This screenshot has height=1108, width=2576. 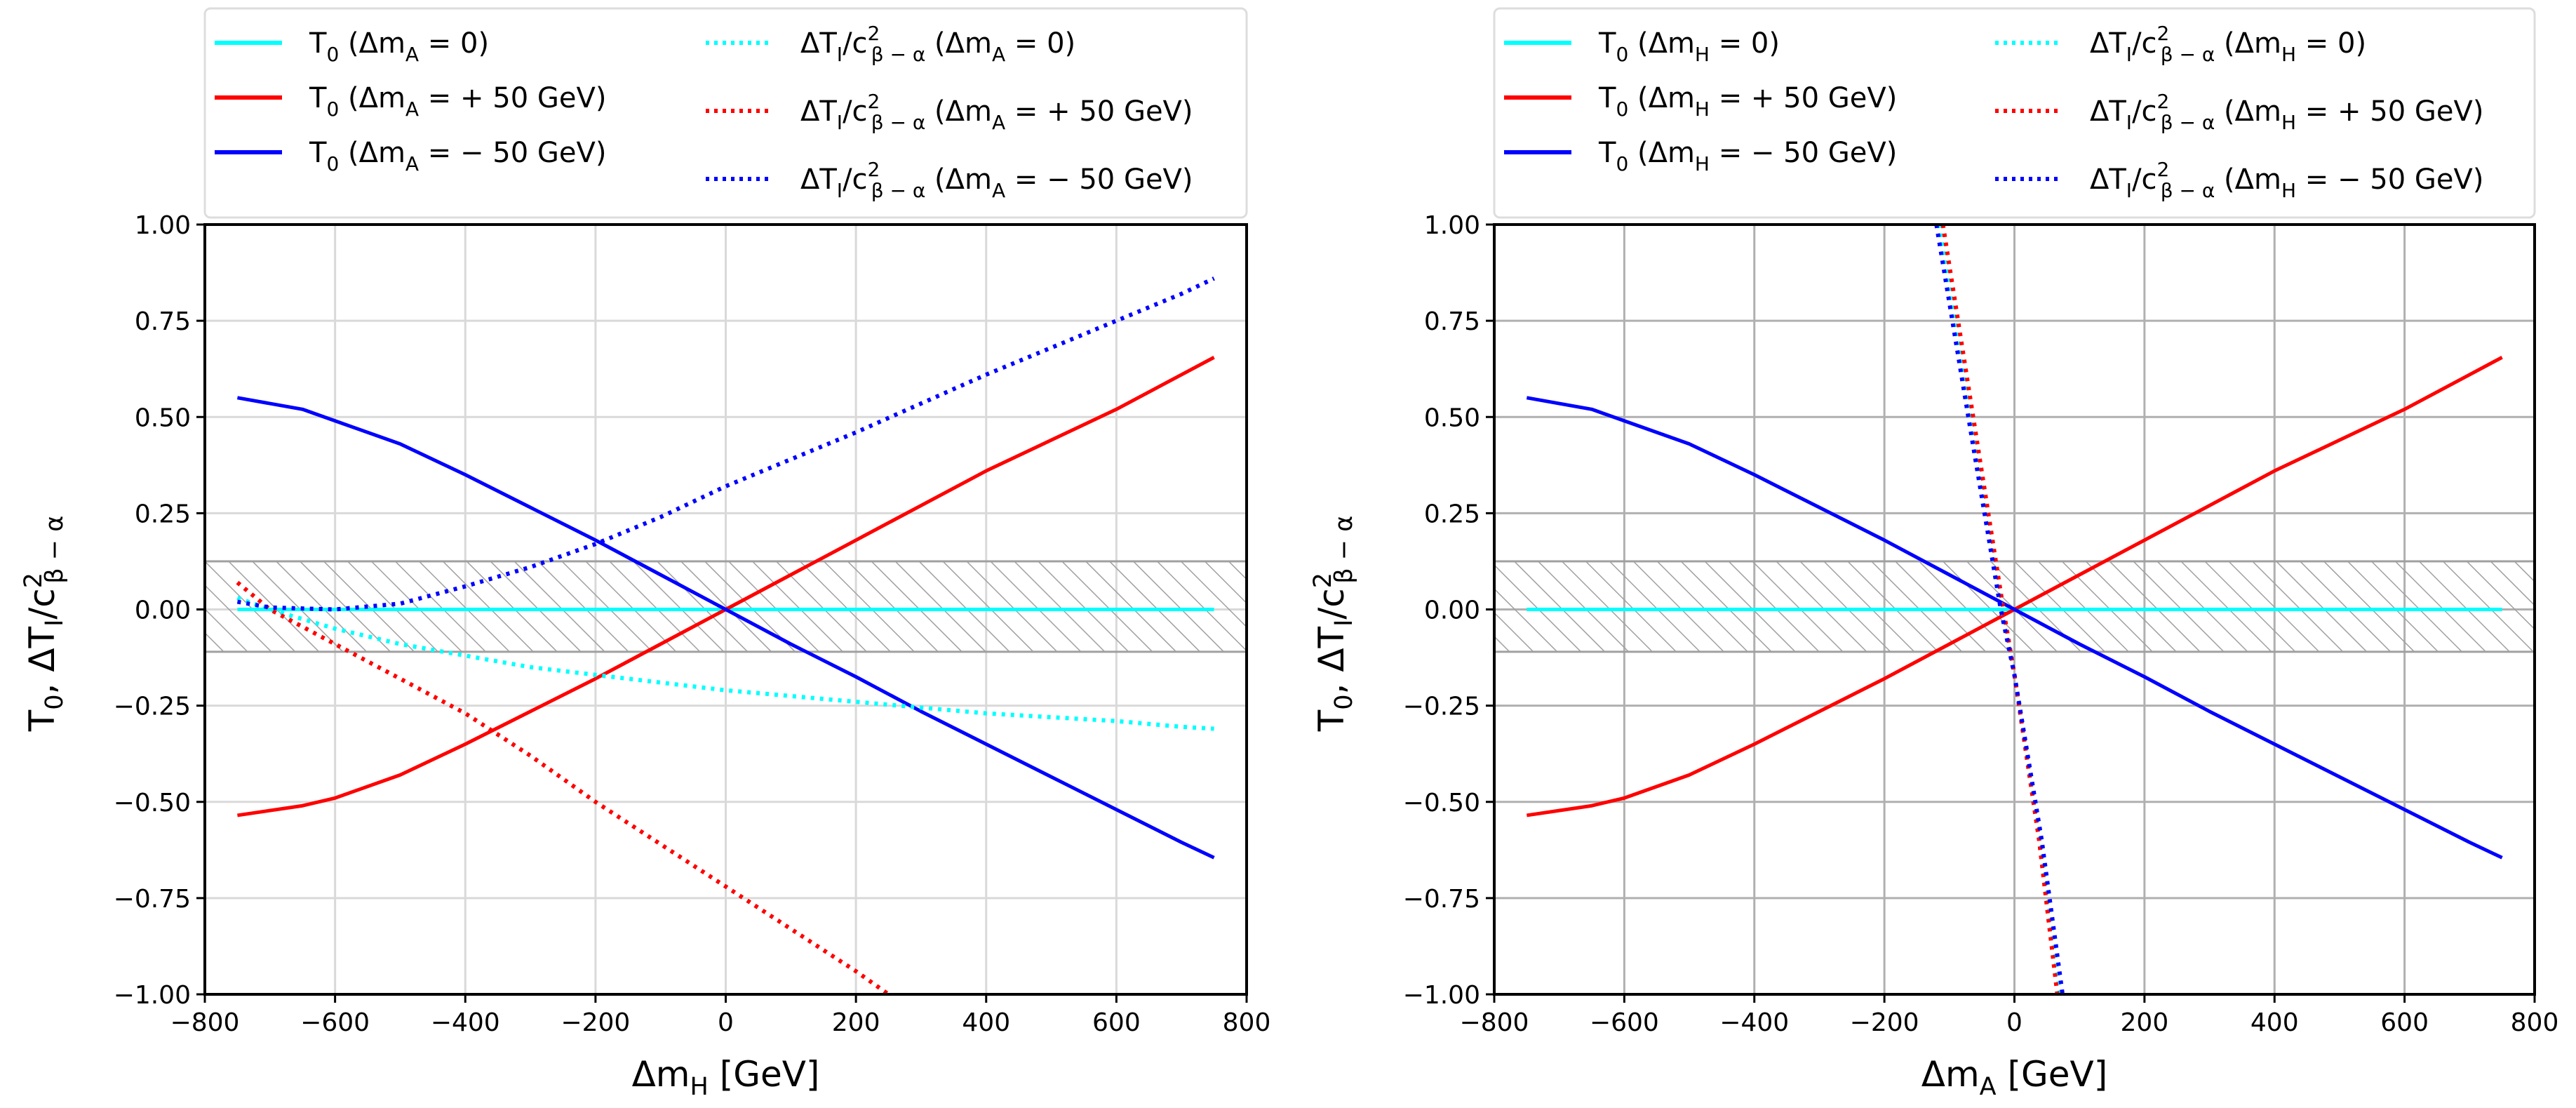 I want to click on legend-label: ΔTI/c2 β − α (ΔmH = − 50 GeV), so click(x=2286, y=180).